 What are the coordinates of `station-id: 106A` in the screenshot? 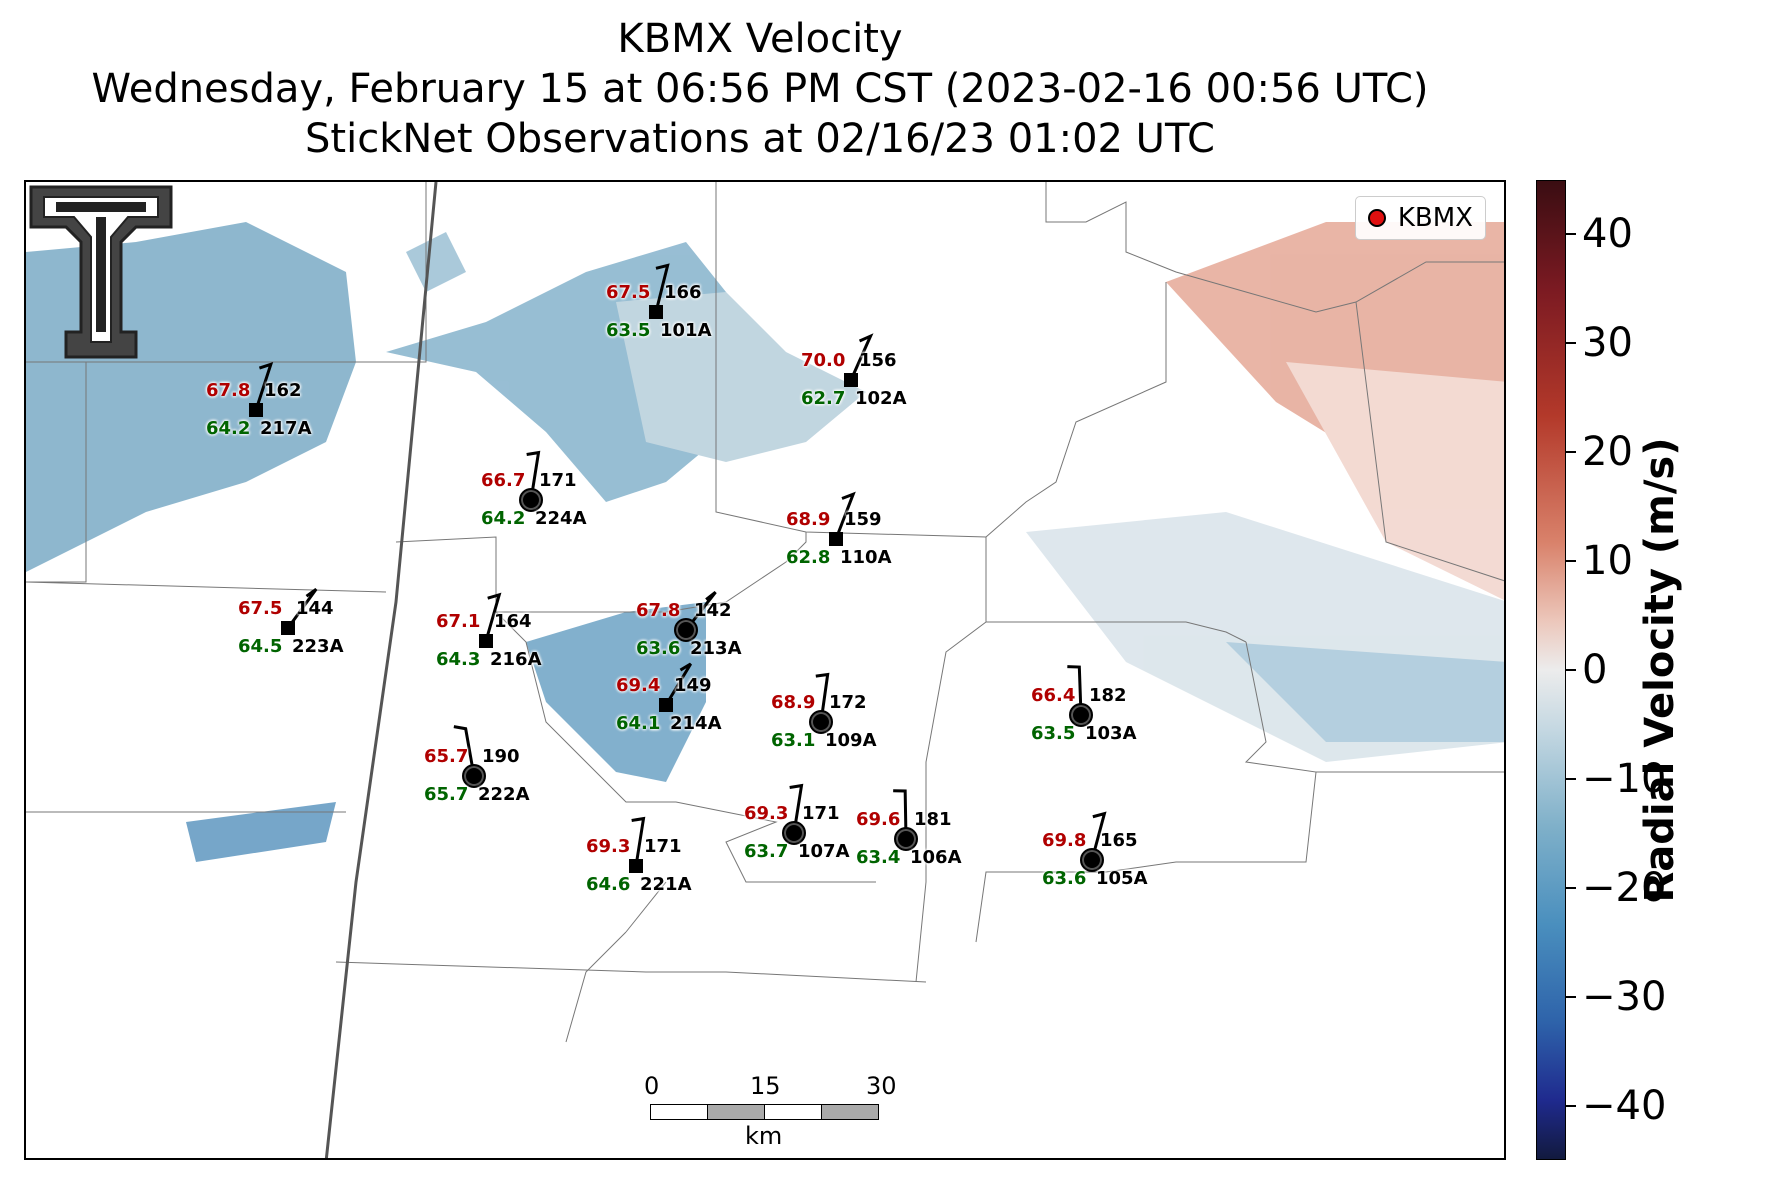 It's located at (936, 857).